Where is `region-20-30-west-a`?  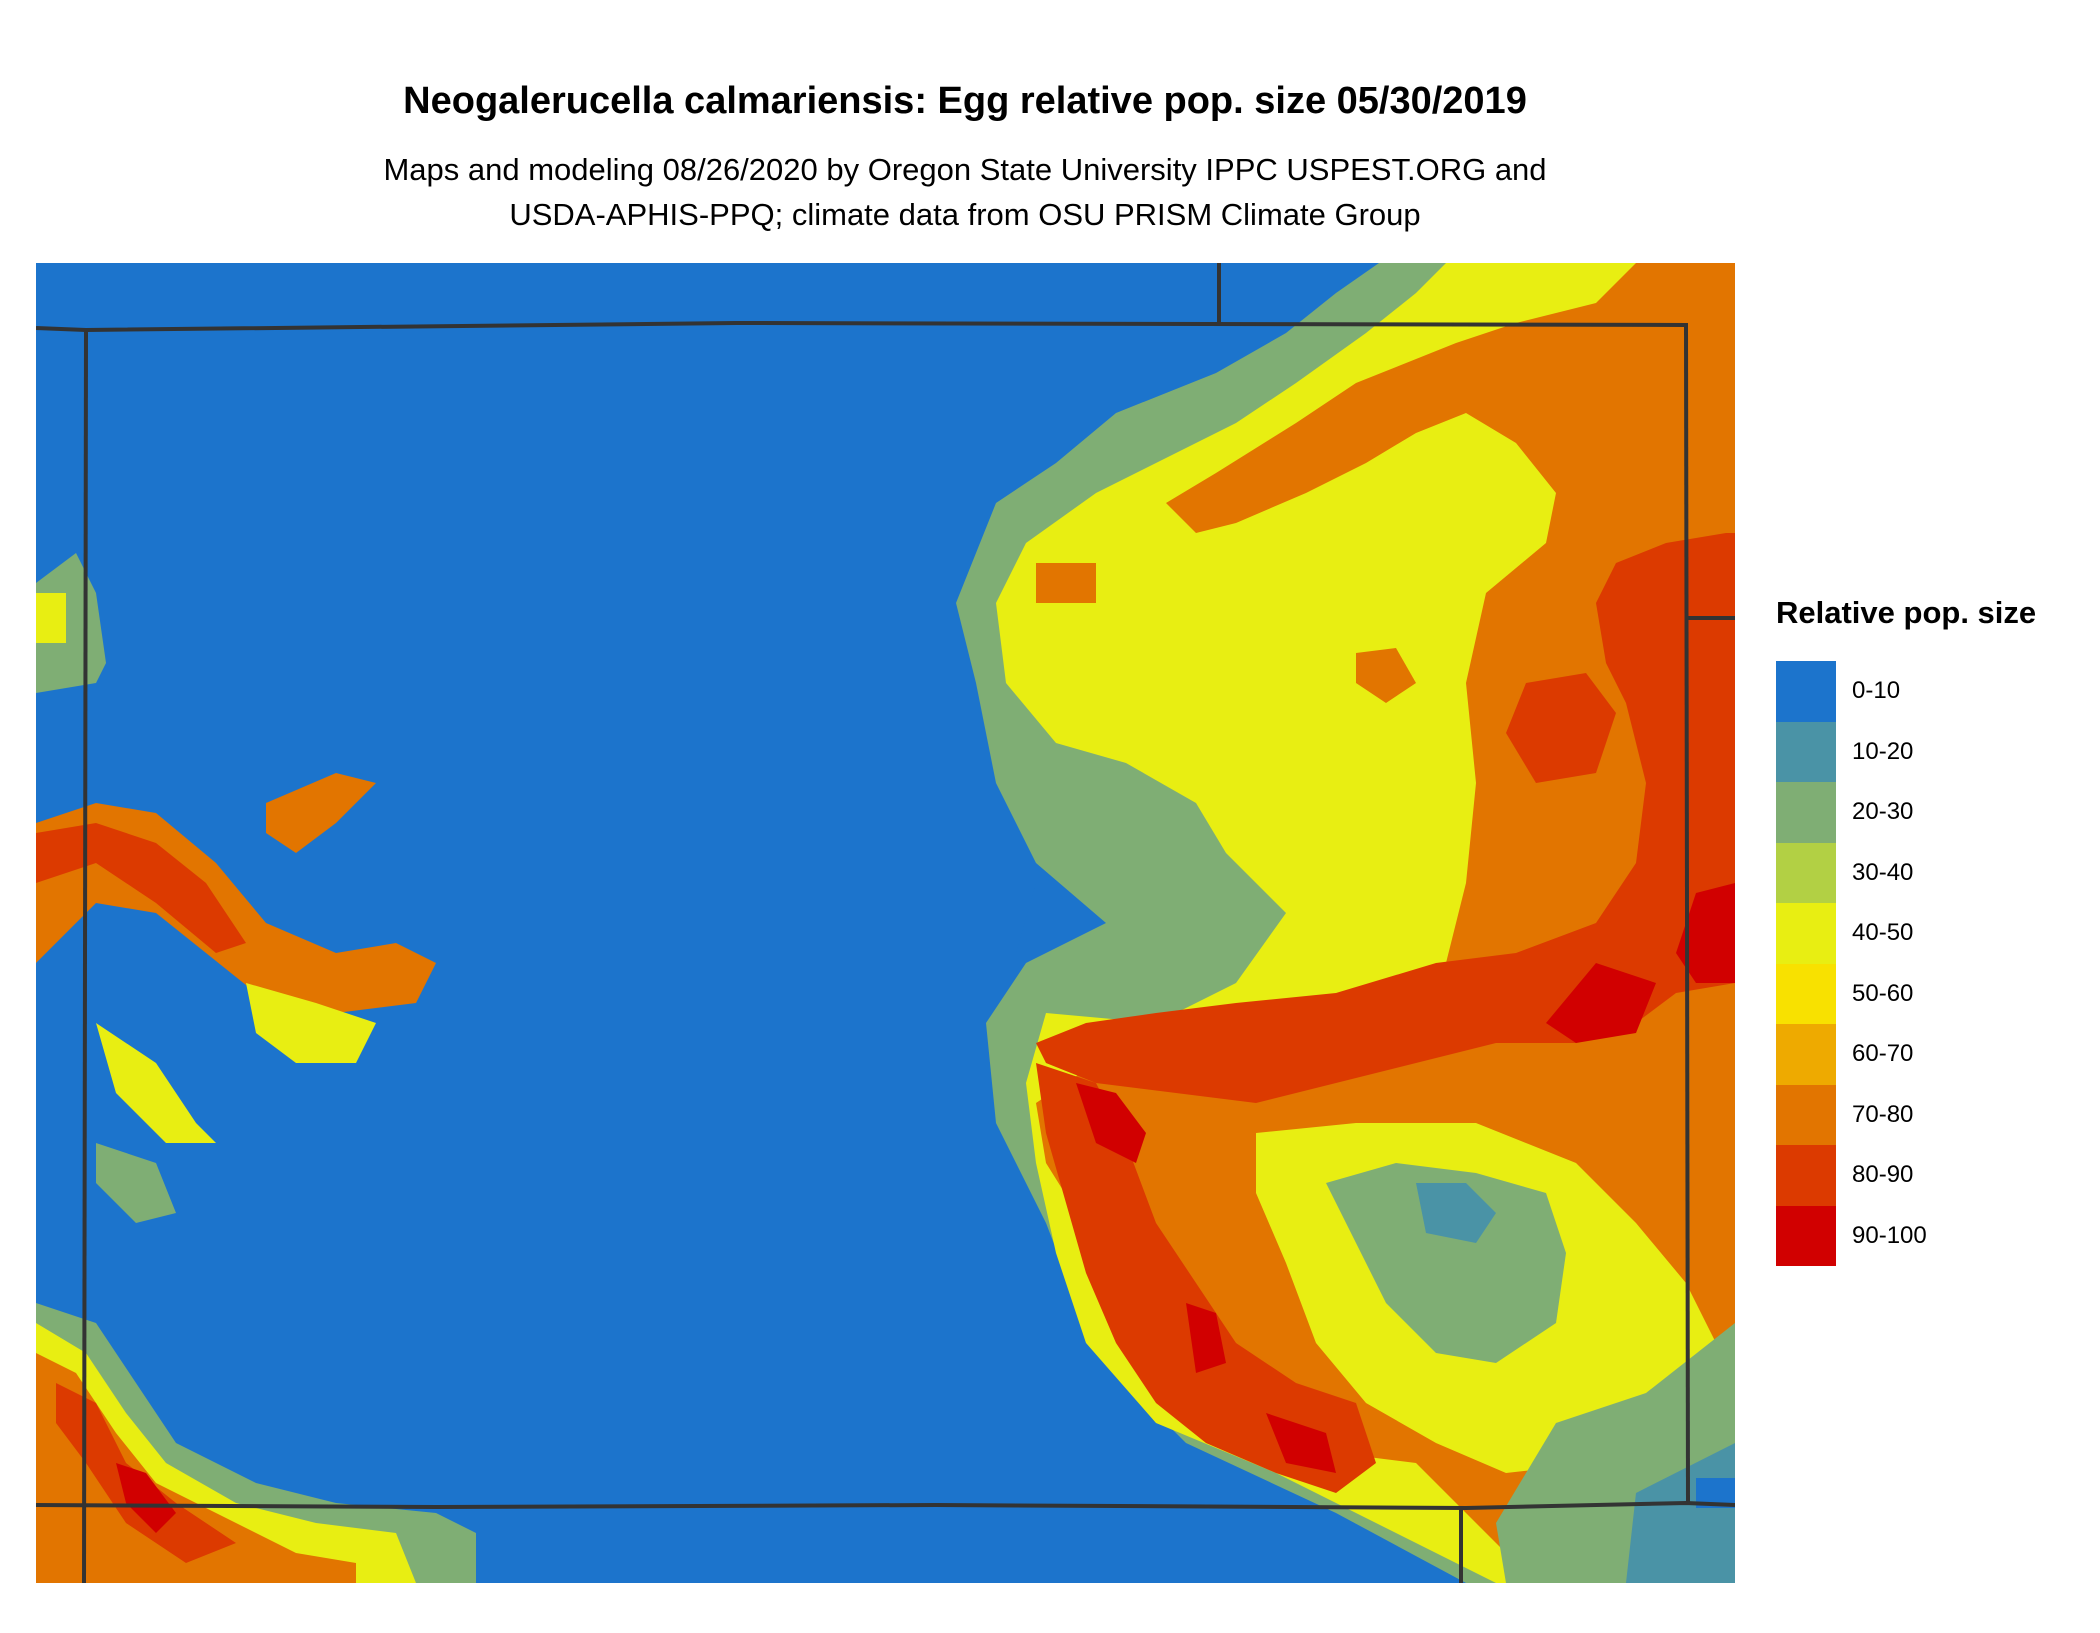 region-20-30-west-a is located at coordinates (71, 623).